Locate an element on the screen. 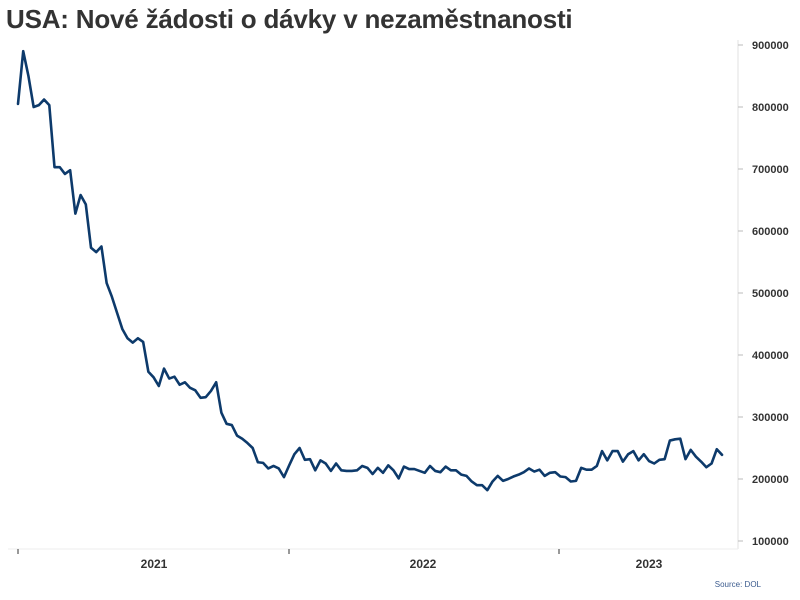  x-axis: 2021 2022 2023 is located at coordinates (340, 560).